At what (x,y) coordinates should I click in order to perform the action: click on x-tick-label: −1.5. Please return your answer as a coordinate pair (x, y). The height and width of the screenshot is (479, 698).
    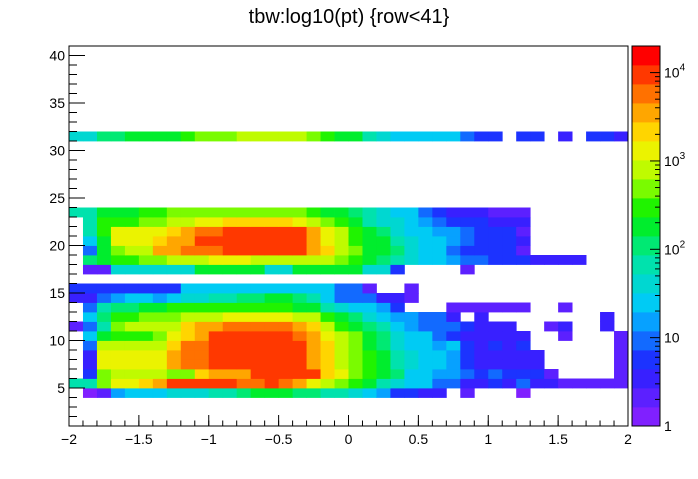
    Looking at the image, I should click on (139, 439).